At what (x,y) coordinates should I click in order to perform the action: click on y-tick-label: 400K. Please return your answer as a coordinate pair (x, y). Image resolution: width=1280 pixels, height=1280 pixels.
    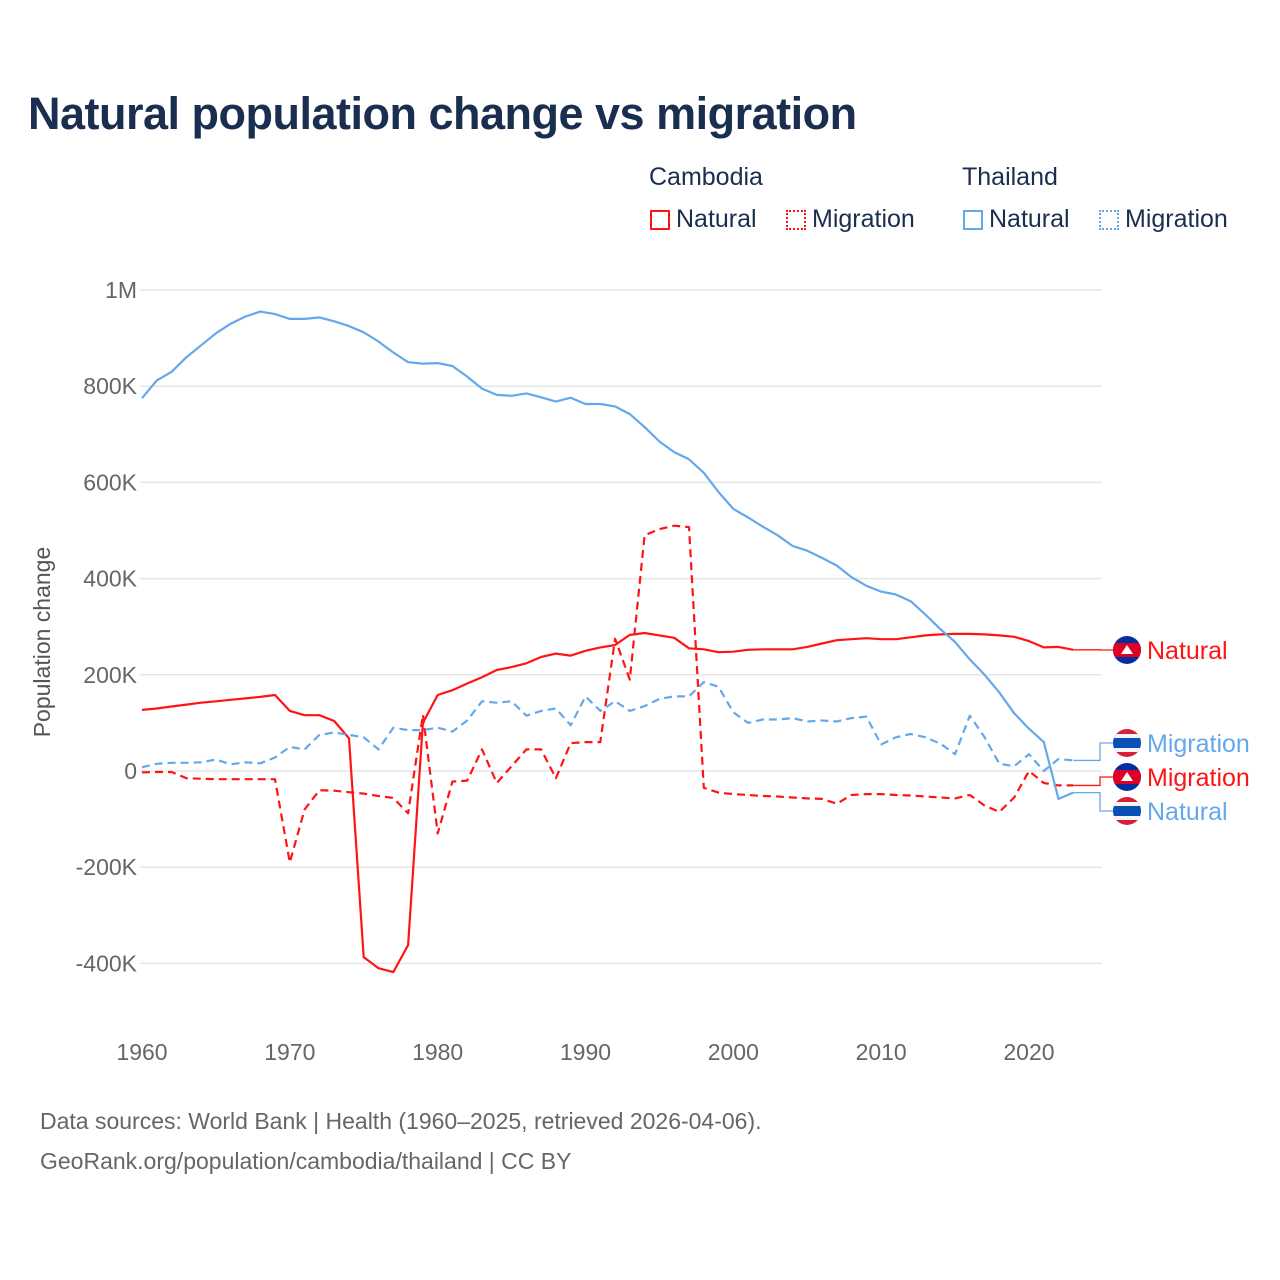
    Looking at the image, I should click on (110, 579).